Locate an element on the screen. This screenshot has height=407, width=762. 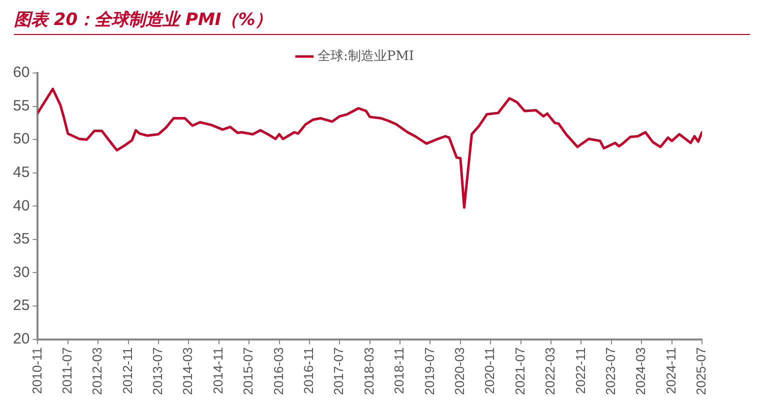
x-tick-label: 2010-11 is located at coordinates (36, 370).